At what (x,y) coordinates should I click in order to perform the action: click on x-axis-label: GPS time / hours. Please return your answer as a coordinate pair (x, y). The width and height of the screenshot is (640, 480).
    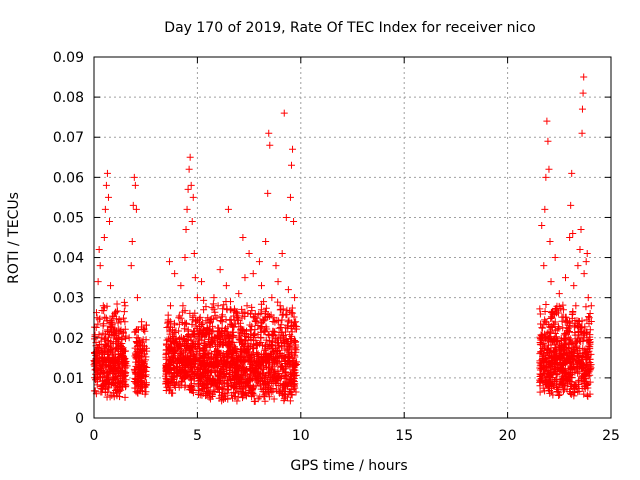
    Looking at the image, I should click on (348, 466).